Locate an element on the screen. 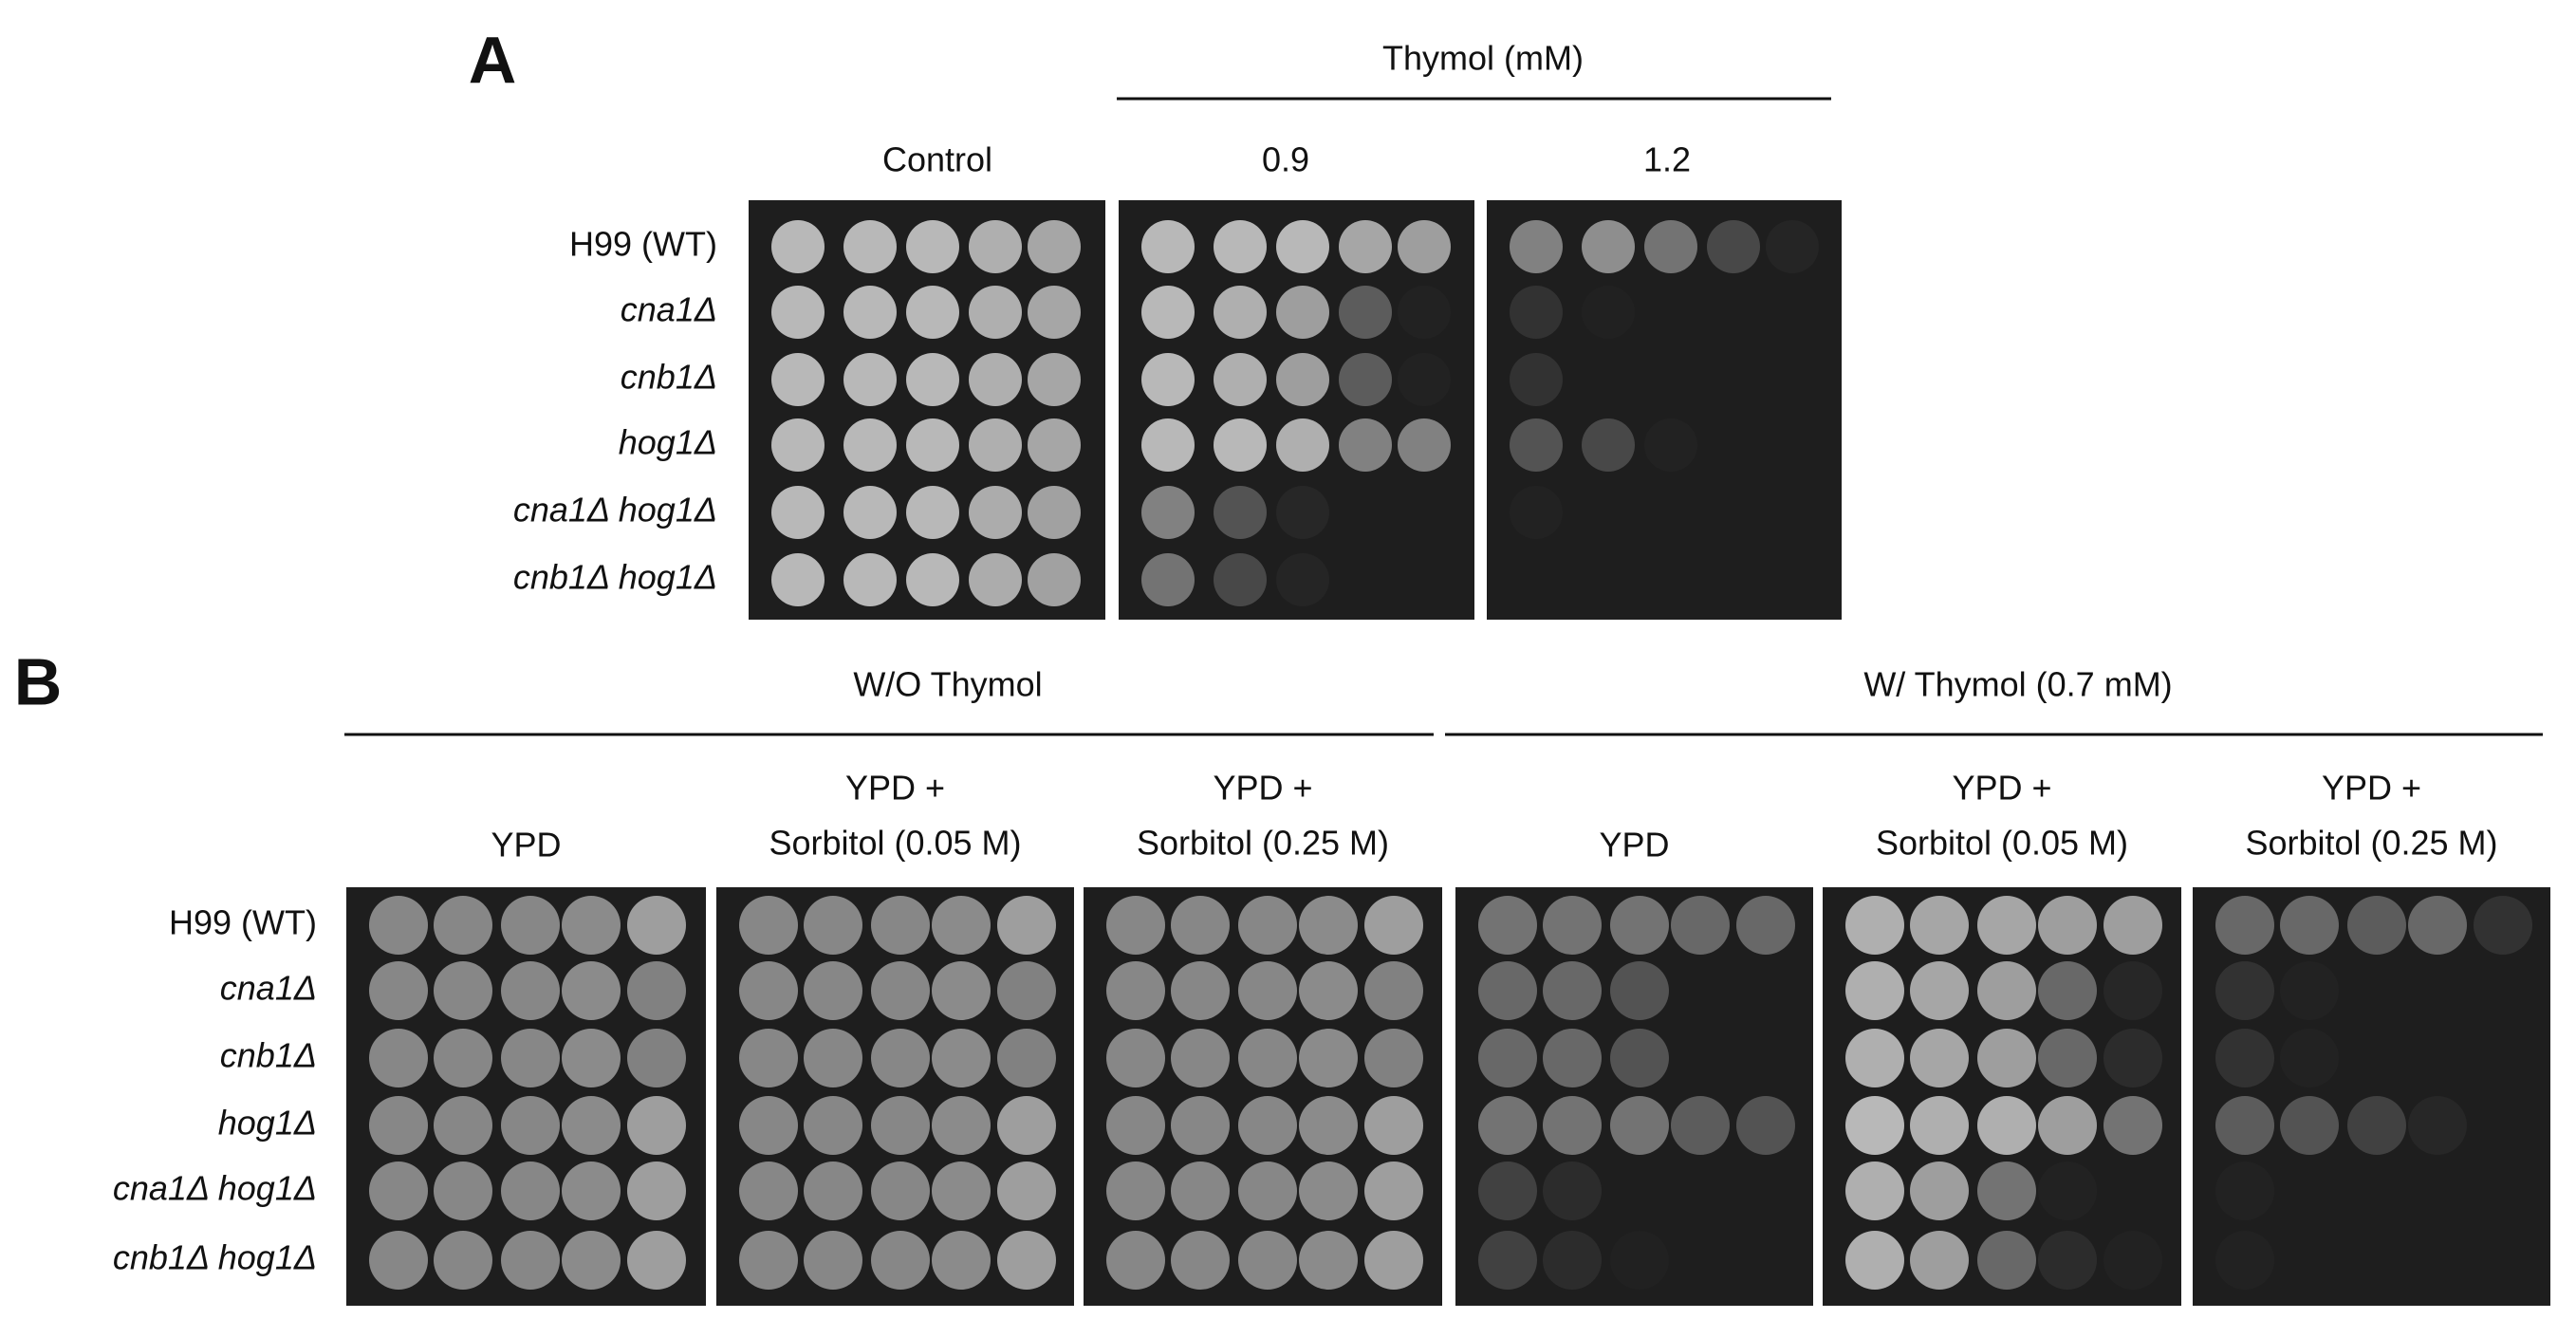  strain-label: cnb1Δ hog1Δ is located at coordinates (615, 577).